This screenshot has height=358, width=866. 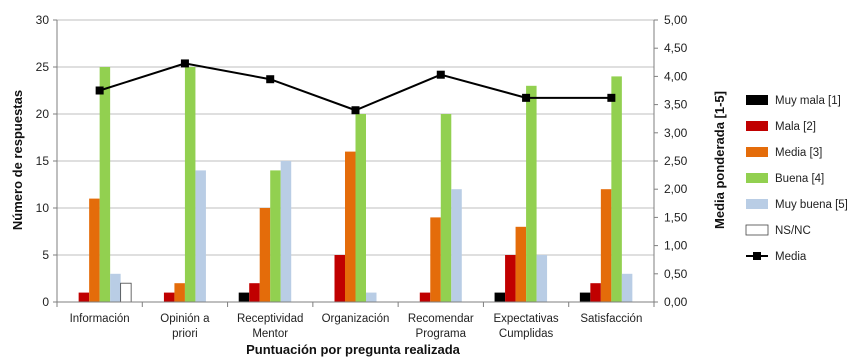 What do you see at coordinates (811, 205) in the screenshot?
I see `legend-label: Muy buena [5]` at bounding box center [811, 205].